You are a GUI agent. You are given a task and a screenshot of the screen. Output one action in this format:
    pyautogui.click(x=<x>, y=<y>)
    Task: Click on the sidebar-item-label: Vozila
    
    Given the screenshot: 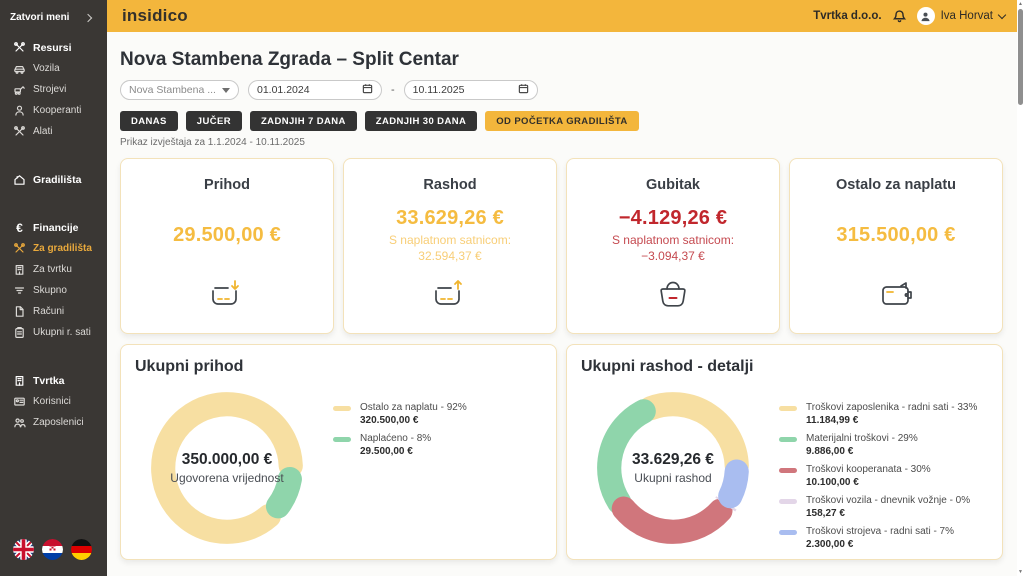 What is the action you would take?
    pyautogui.click(x=46, y=68)
    